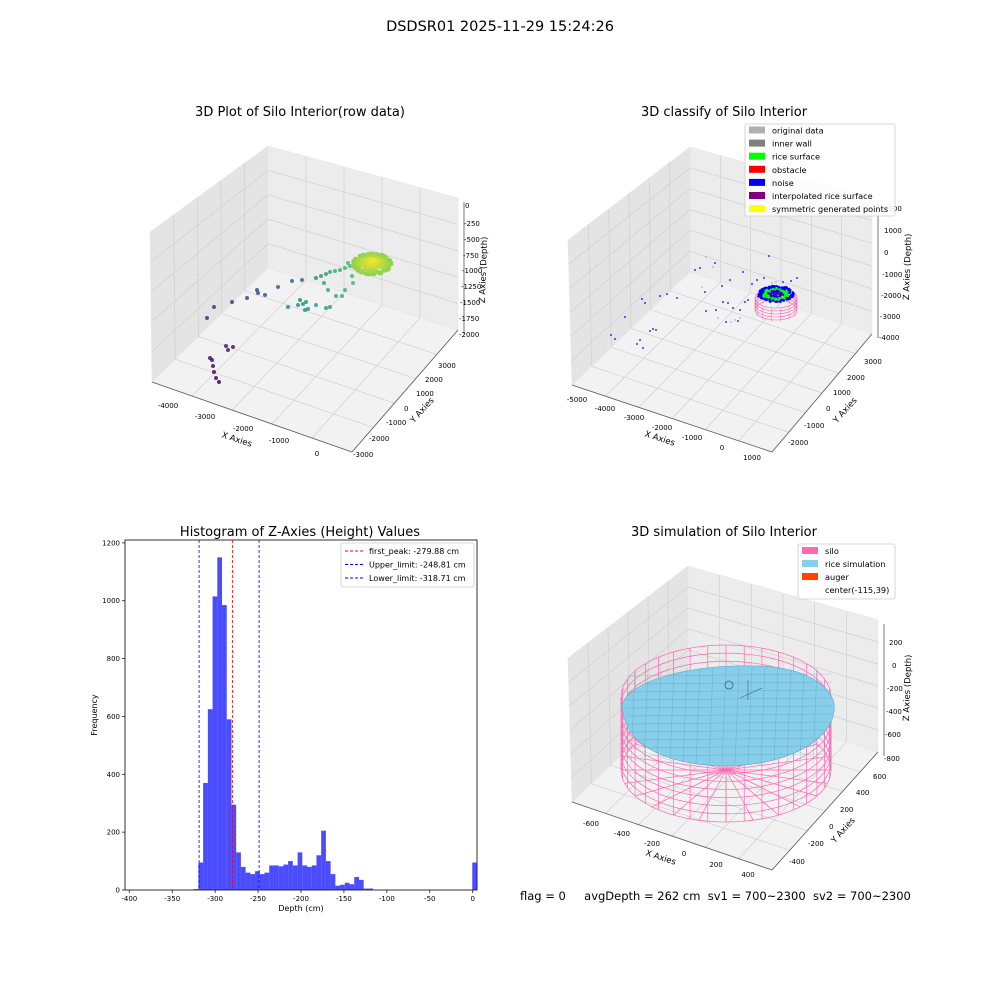 This screenshot has height=1000, width=1000. I want to click on y-axis-line, so click(822, 393).